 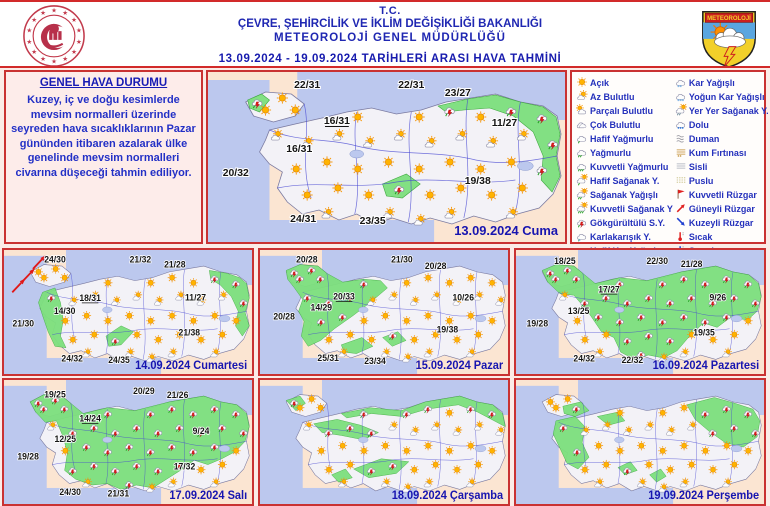 I want to click on temperature-label: 21/28, so click(x=175, y=264).